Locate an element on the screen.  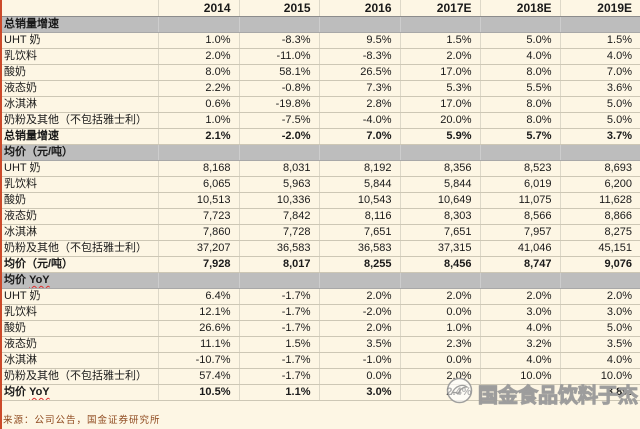
value-cell: 3.5% is located at coordinates (360, 344).